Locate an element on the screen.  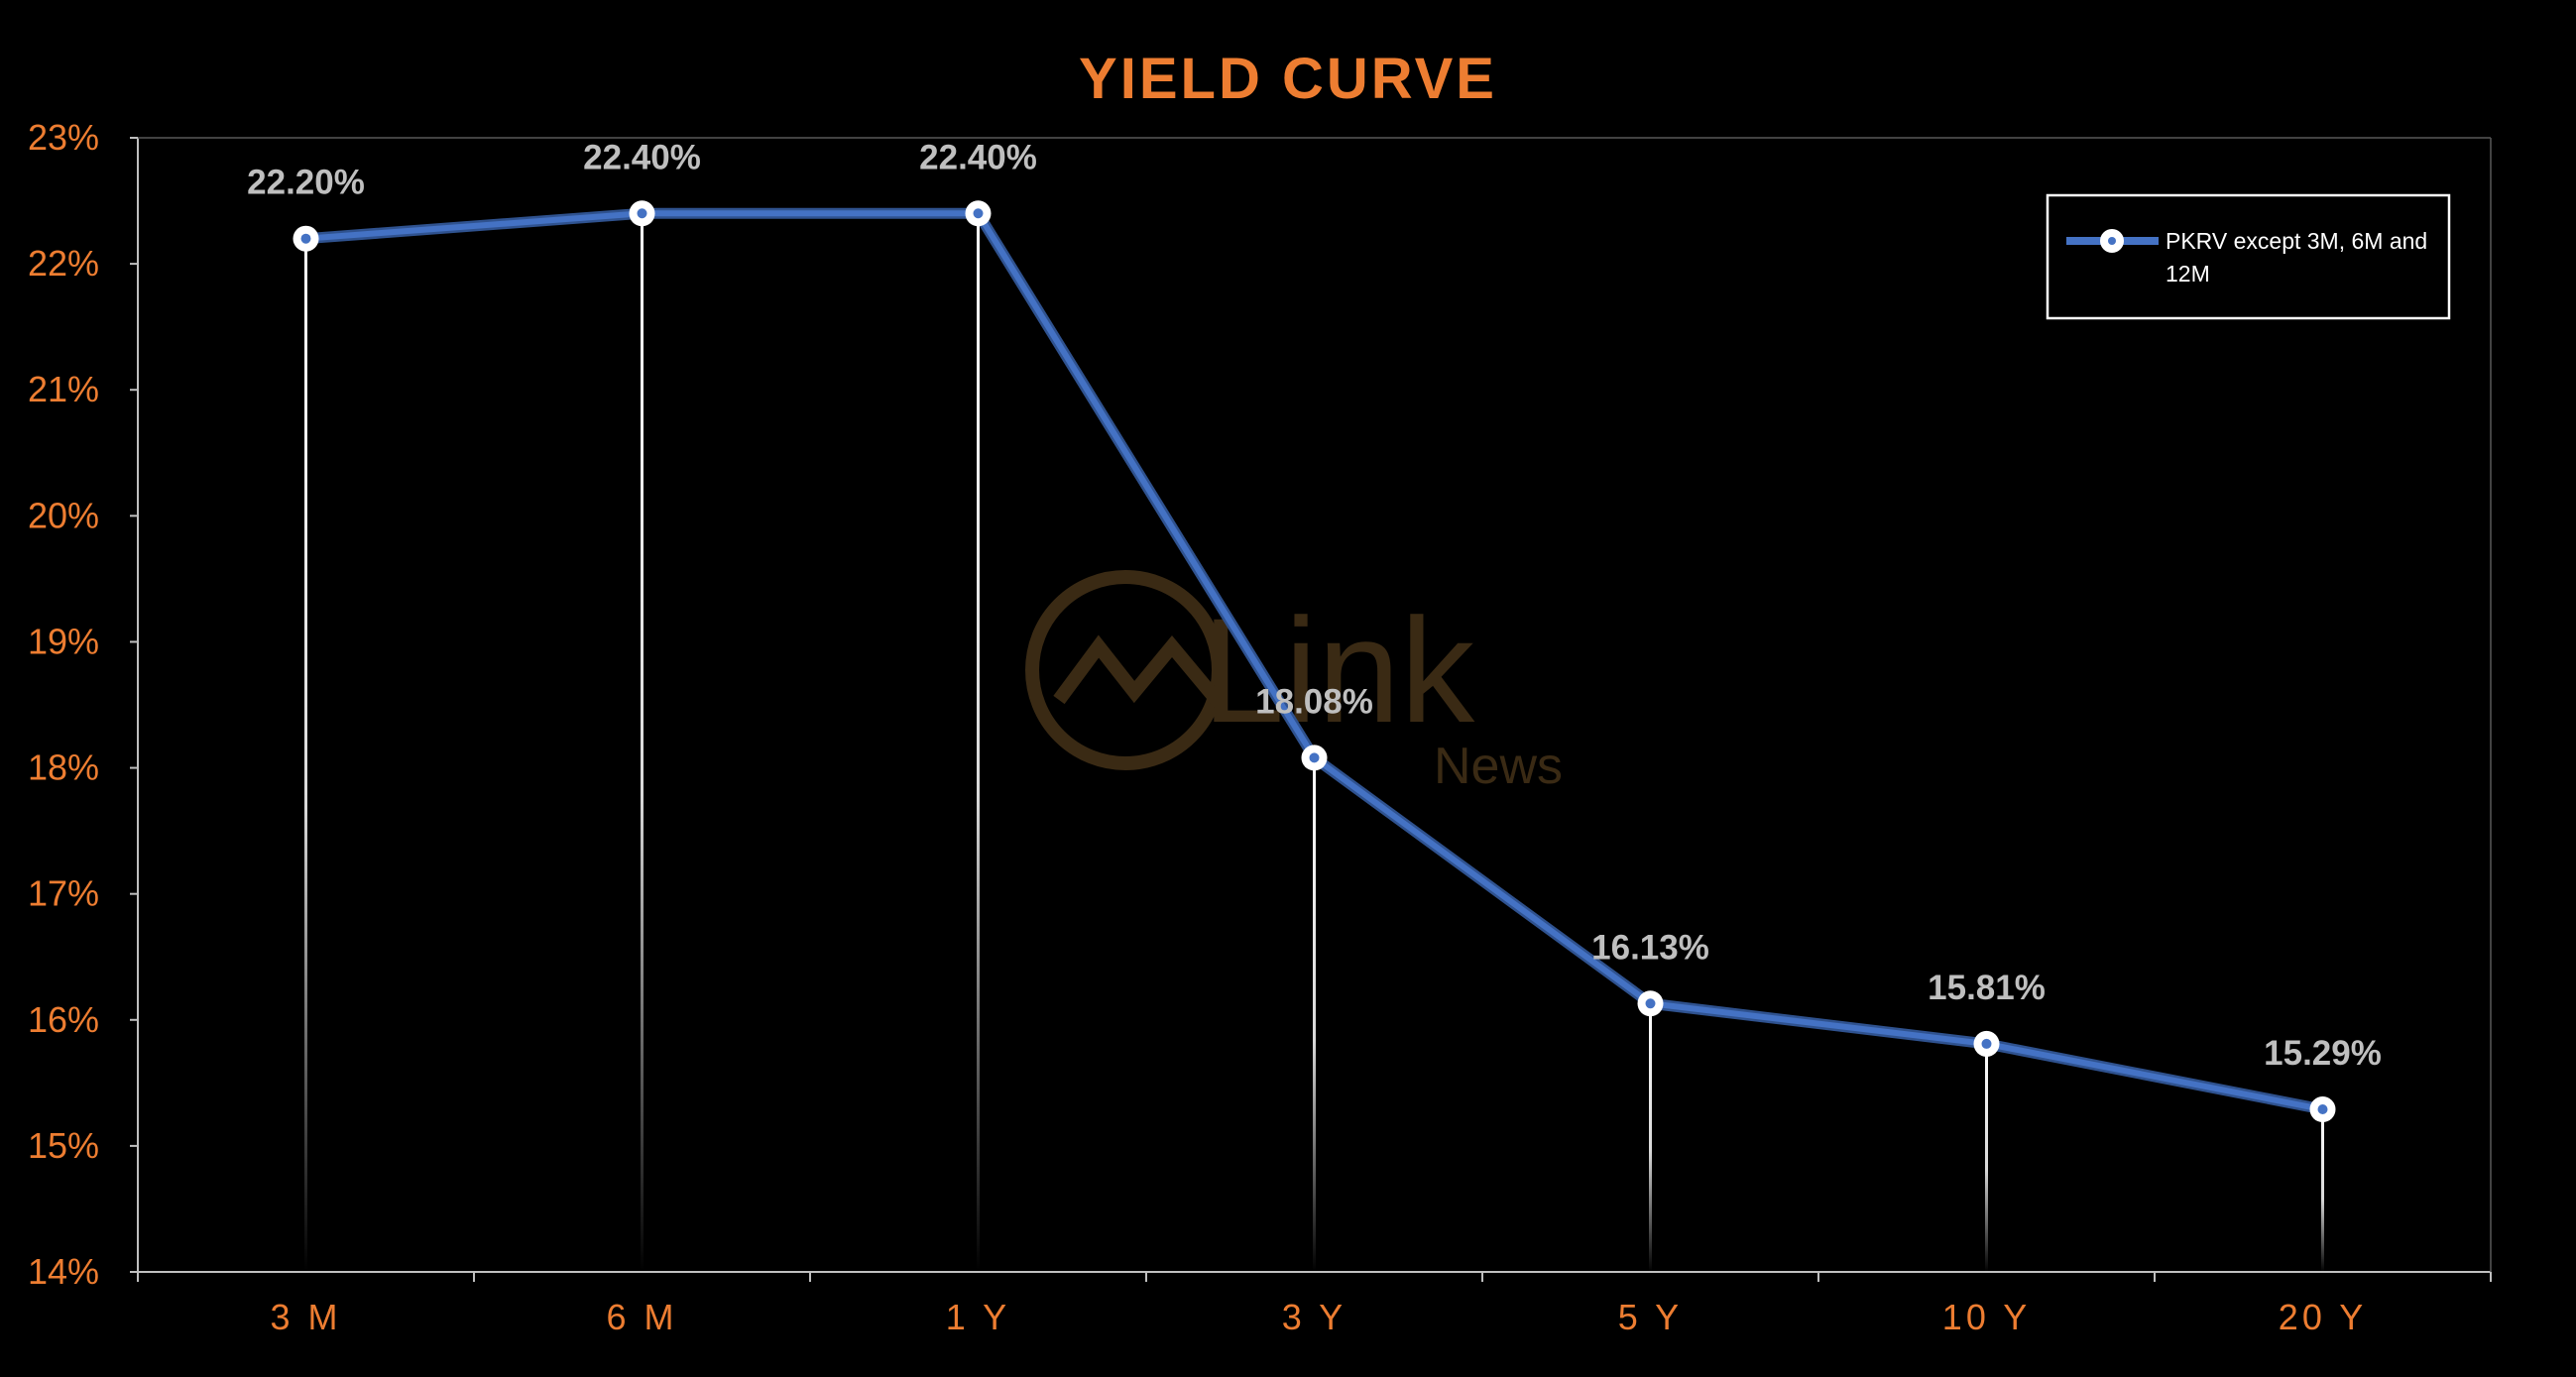
y-axis-ticks: 14% 15% 16% 17% 18% 19% 20% 21% 22% 23% is located at coordinates (83, 704).